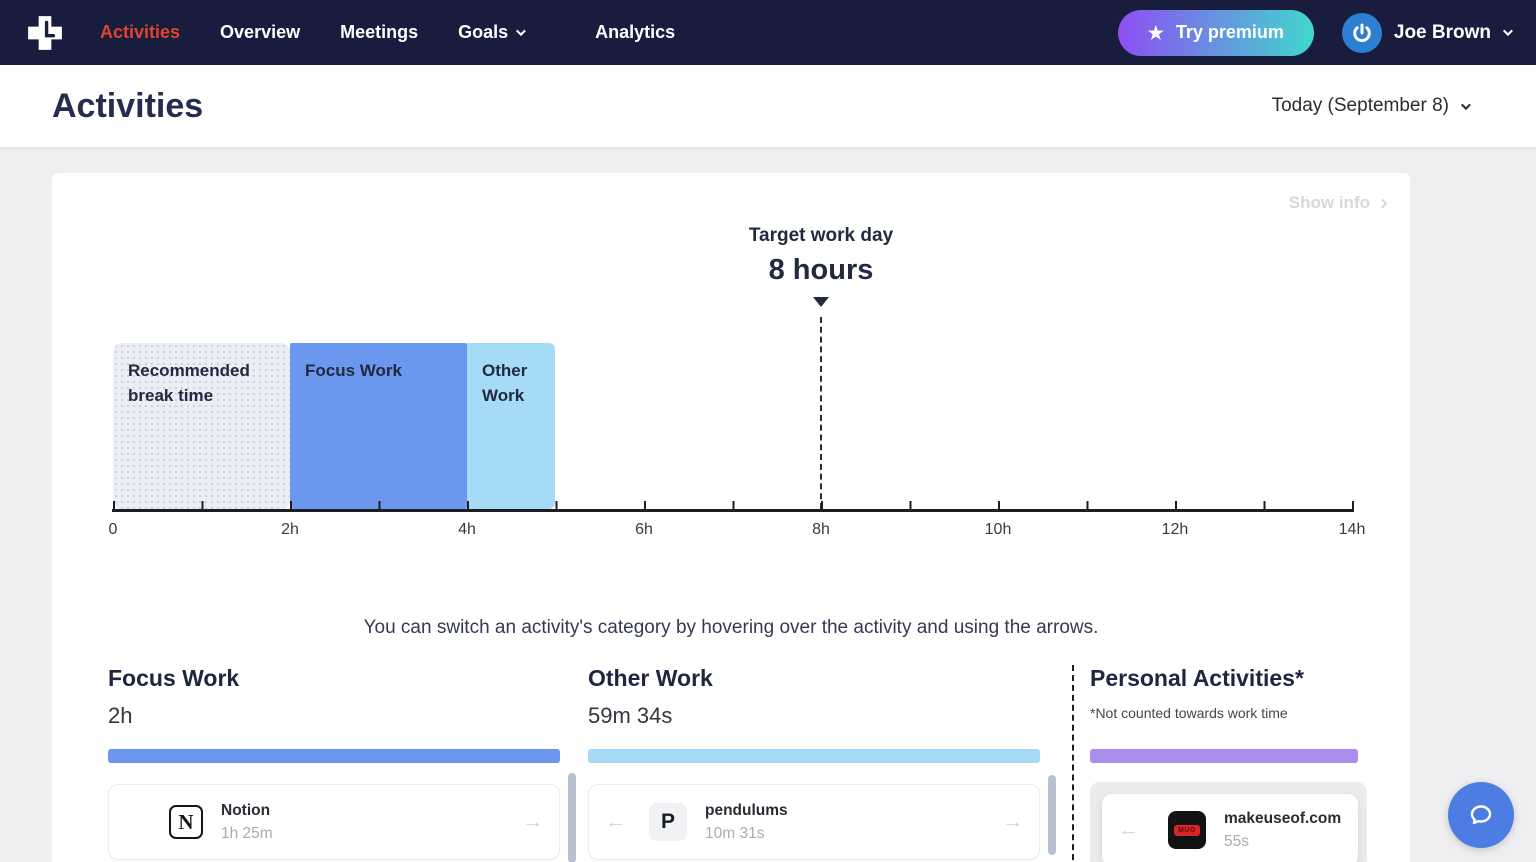 This screenshot has height=862, width=1536. I want to click on chat-support-button, so click(1481, 815).